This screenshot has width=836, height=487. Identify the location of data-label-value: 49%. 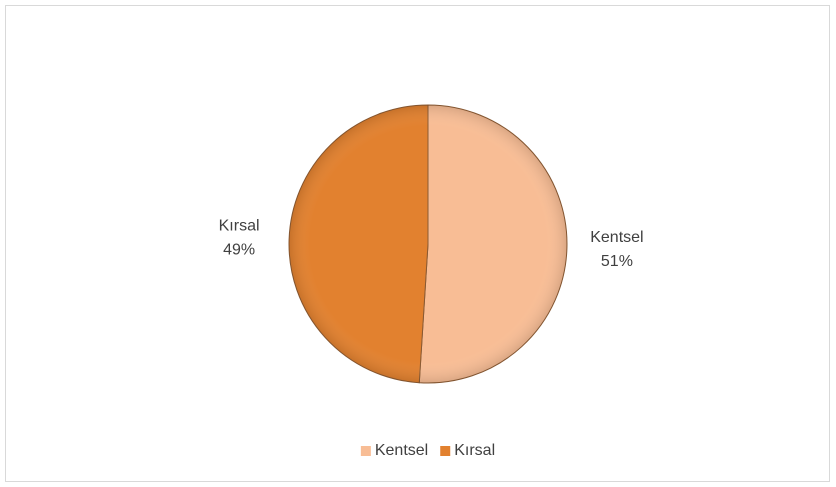
(239, 249).